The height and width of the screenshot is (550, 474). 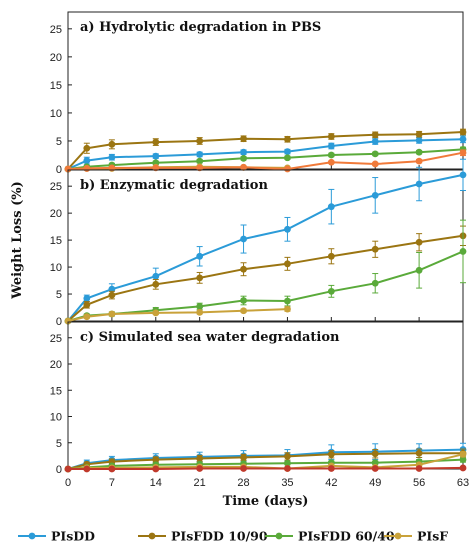 I want to click on y-tick-label: 0, so click(x=59, y=470).